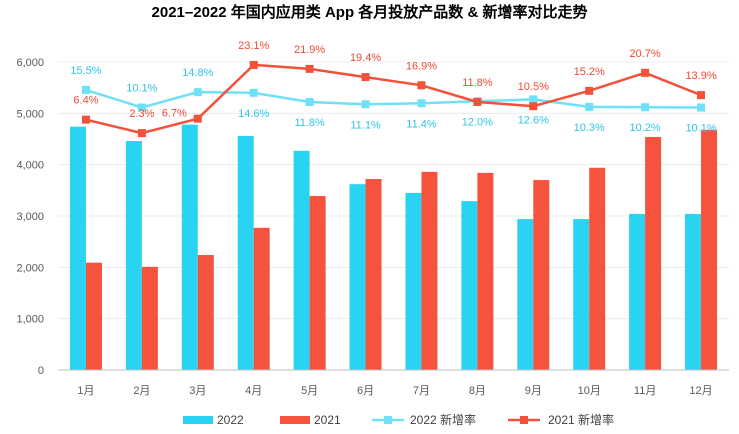 This screenshot has width=739, height=434. What do you see at coordinates (309, 123) in the screenshot?
I see `data-label-rate-2022-m5: 11.8%` at bounding box center [309, 123].